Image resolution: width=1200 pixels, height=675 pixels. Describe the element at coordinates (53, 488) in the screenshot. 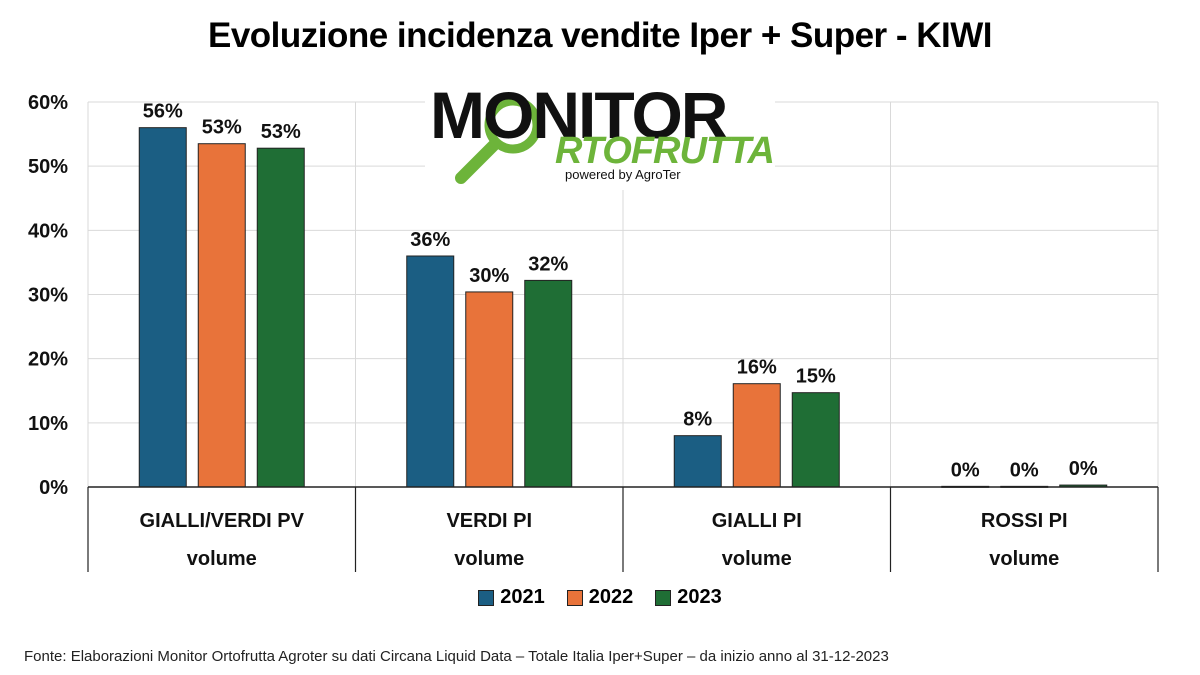

I see `y-tick-label: 0%` at that location.